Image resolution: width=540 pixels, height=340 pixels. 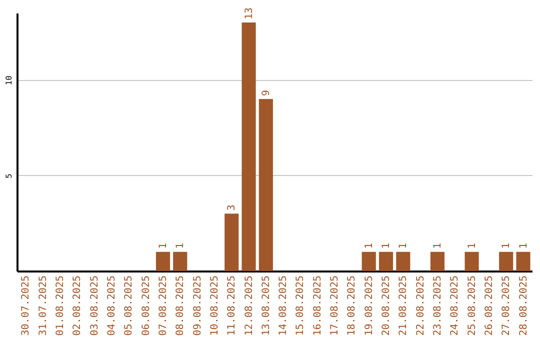 What do you see at coordinates (472, 306) in the screenshot?
I see `x-tick-label: 25.08.2025` at bounding box center [472, 306].